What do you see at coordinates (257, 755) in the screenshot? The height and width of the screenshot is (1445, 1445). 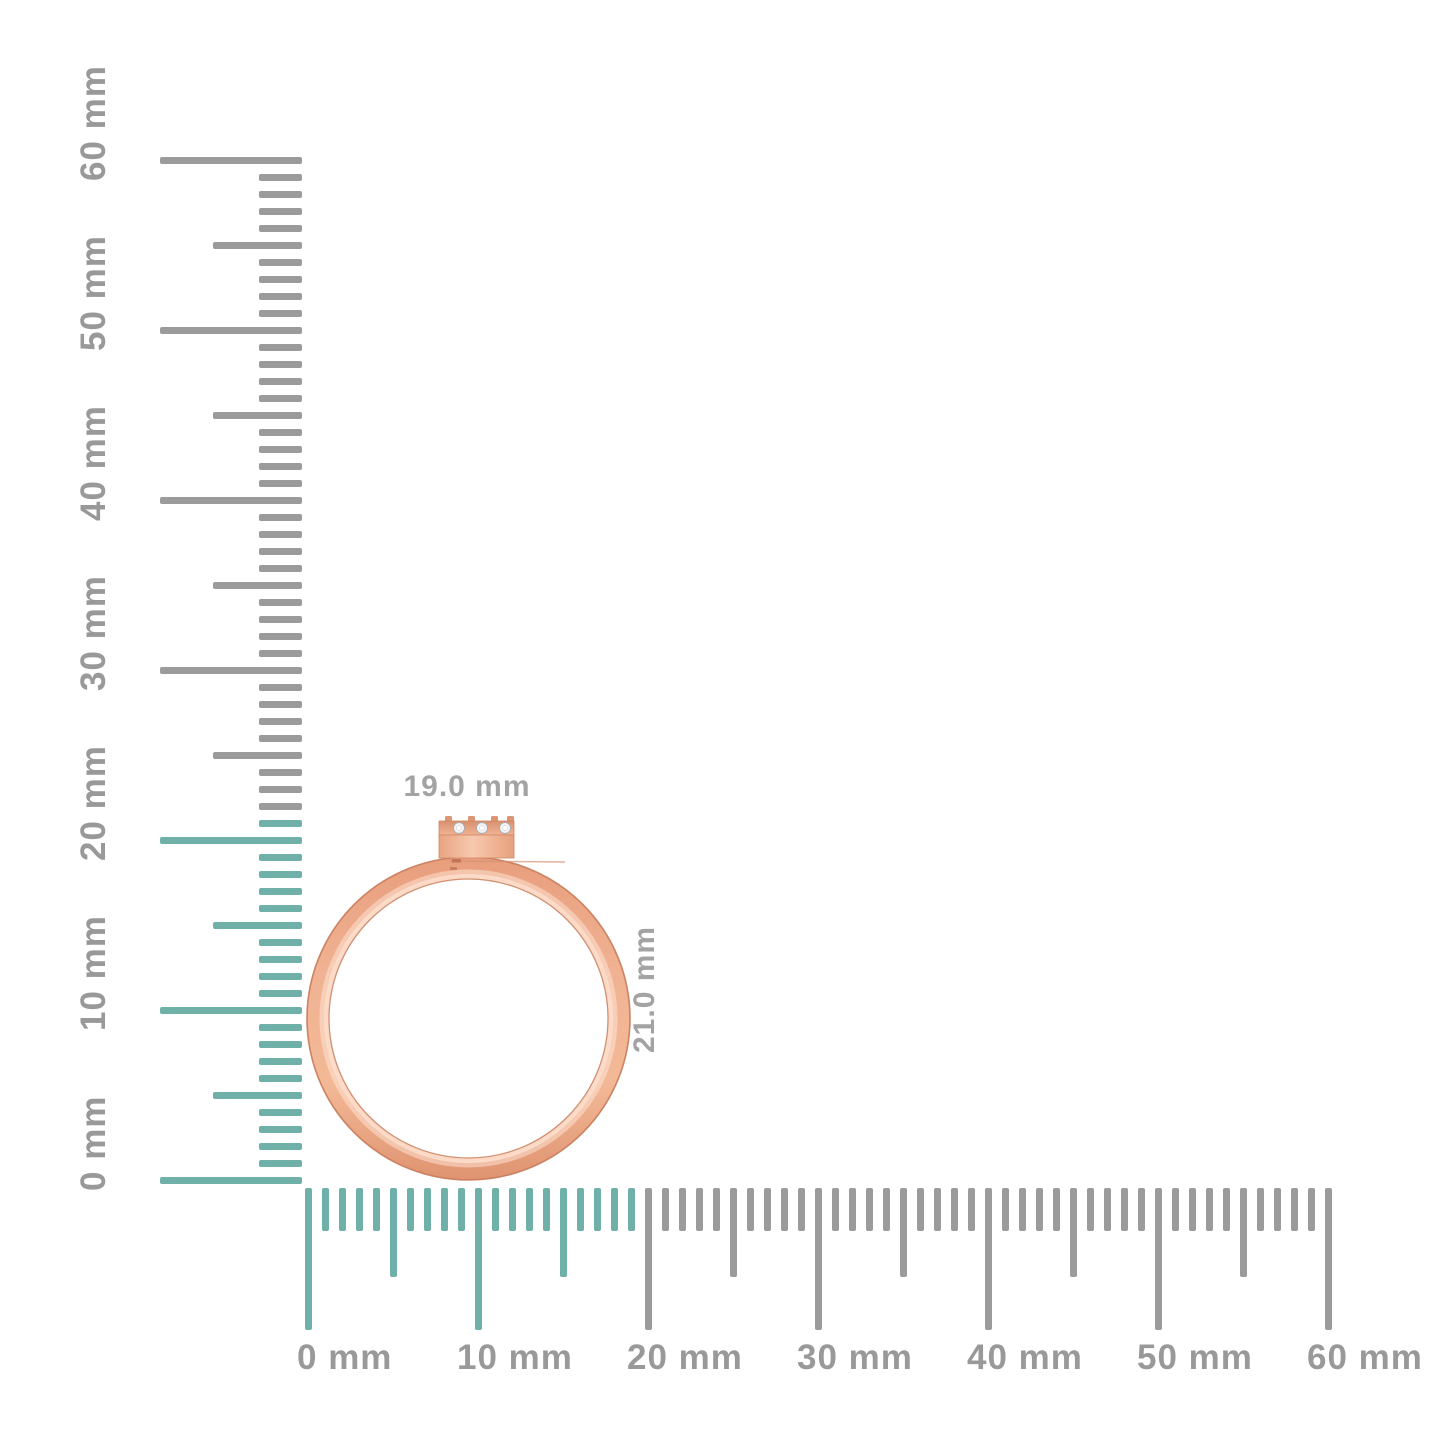 I see `v-tick-25mm` at bounding box center [257, 755].